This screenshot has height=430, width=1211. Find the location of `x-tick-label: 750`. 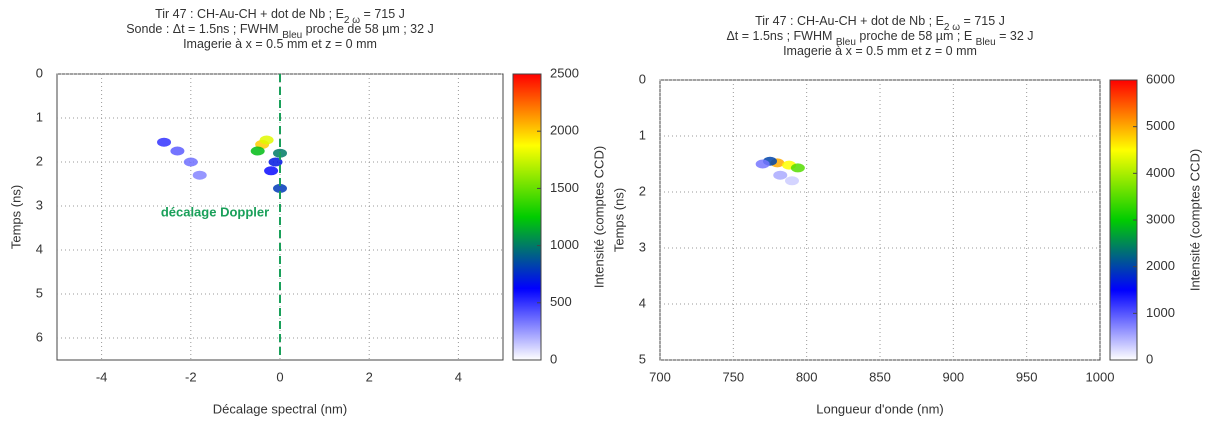

x-tick-label: 750 is located at coordinates (733, 376).